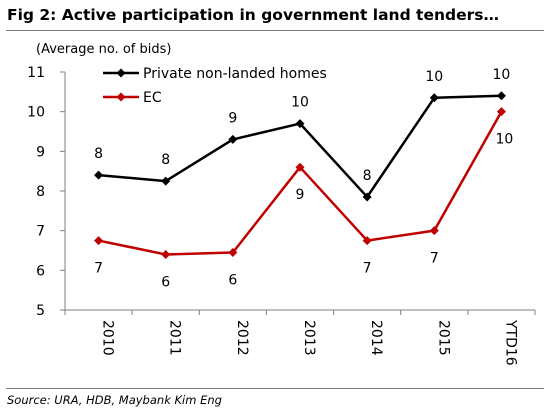  Describe the element at coordinates (40, 232) in the screenshot. I see `y-tick-label: 7` at that location.